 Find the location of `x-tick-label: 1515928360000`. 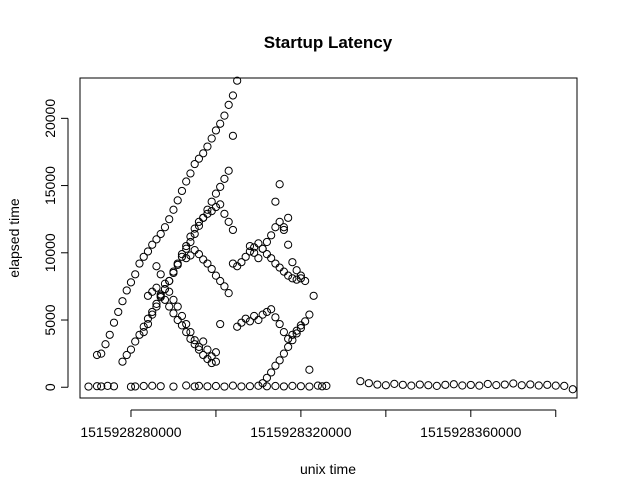

x-tick-label: 1515928360000 is located at coordinates (470, 432).